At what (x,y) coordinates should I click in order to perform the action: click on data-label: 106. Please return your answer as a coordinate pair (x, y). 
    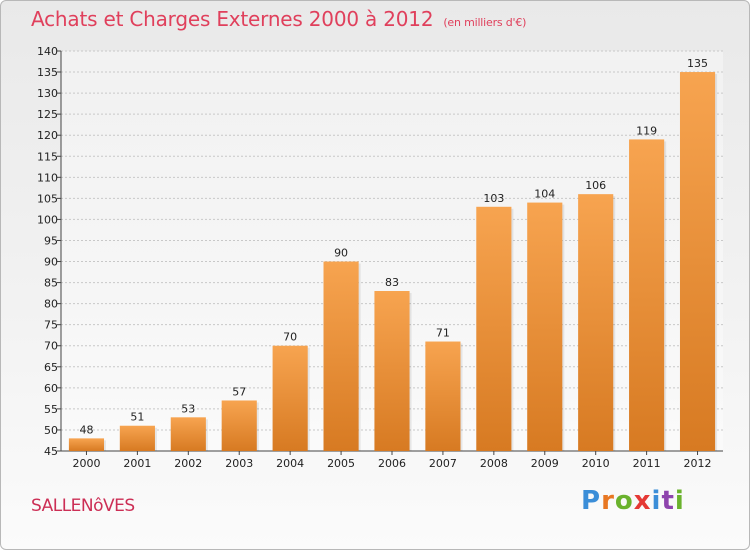
    Looking at the image, I should click on (595, 185).